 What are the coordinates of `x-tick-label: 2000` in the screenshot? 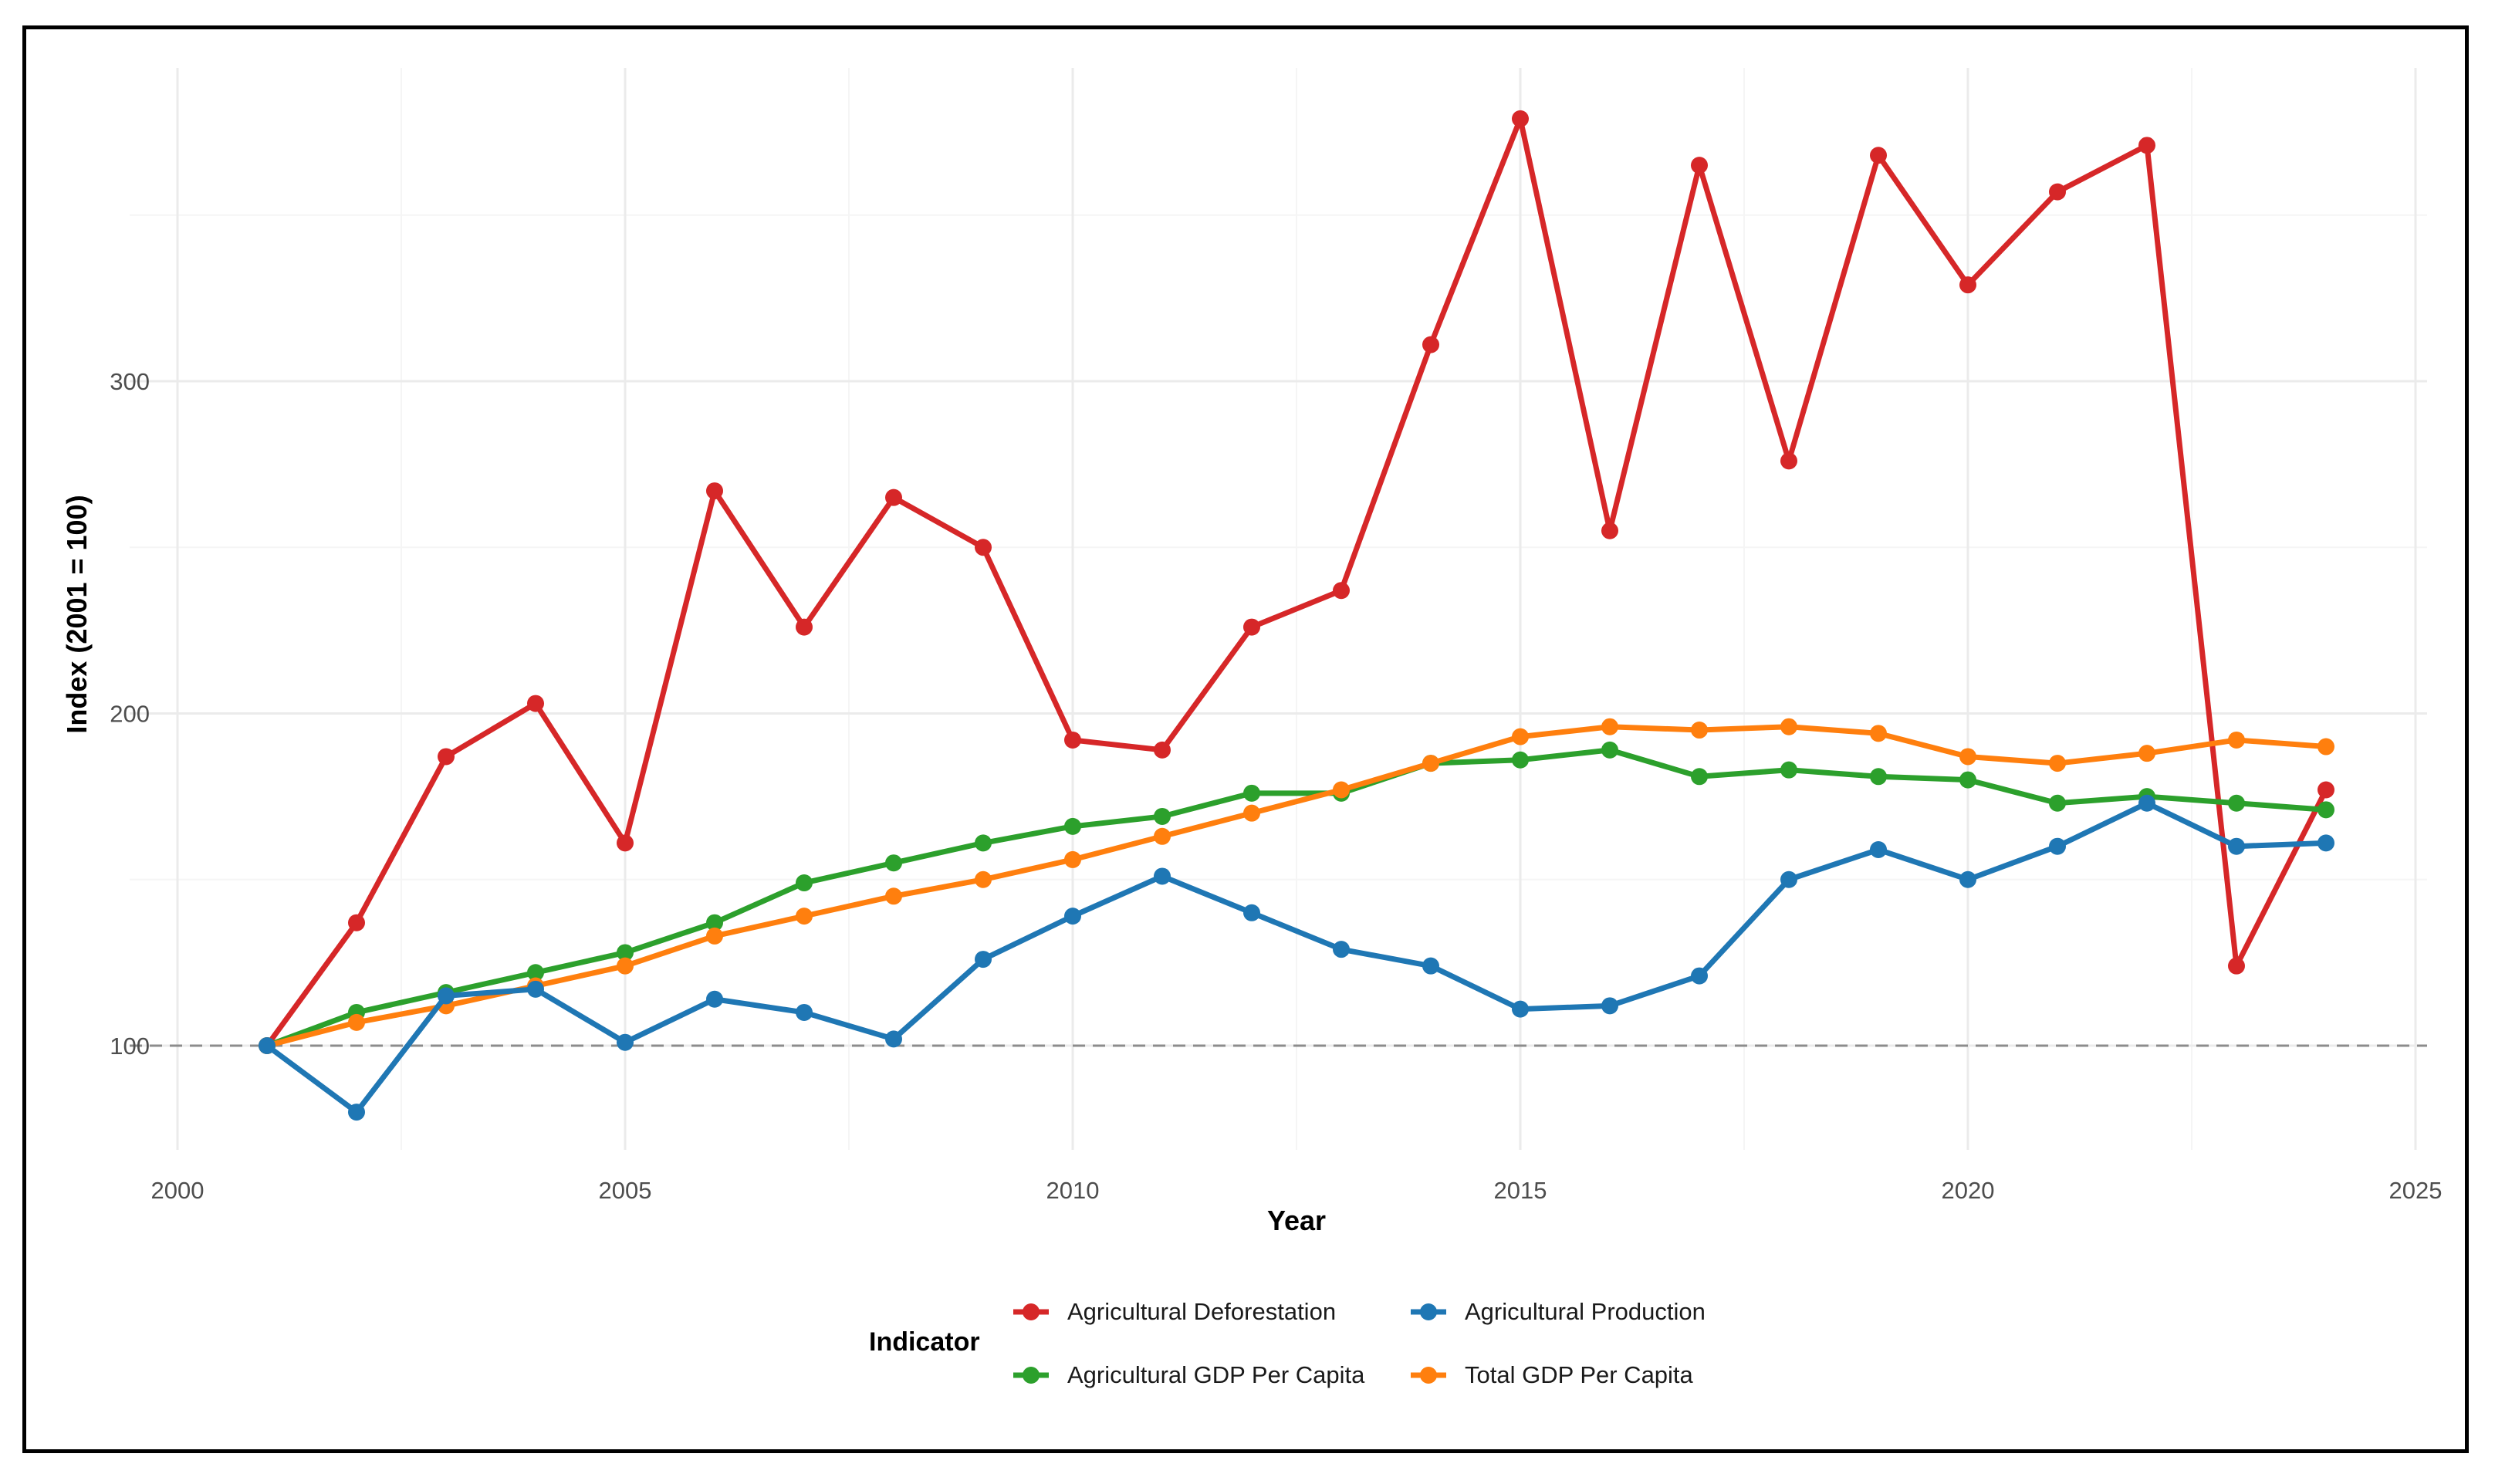 It's located at (178, 1190).